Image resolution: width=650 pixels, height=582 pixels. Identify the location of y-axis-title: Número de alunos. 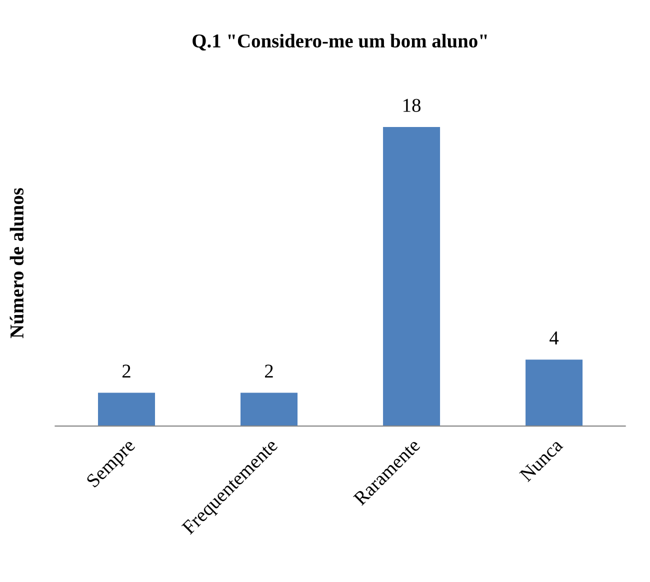
(17, 263).